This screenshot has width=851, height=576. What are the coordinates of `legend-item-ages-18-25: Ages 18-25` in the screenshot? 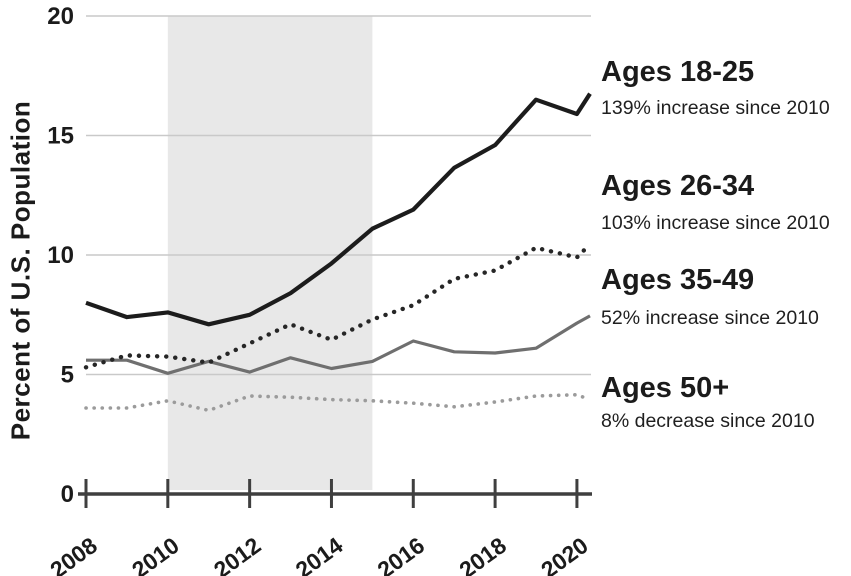 It's located at (677, 72).